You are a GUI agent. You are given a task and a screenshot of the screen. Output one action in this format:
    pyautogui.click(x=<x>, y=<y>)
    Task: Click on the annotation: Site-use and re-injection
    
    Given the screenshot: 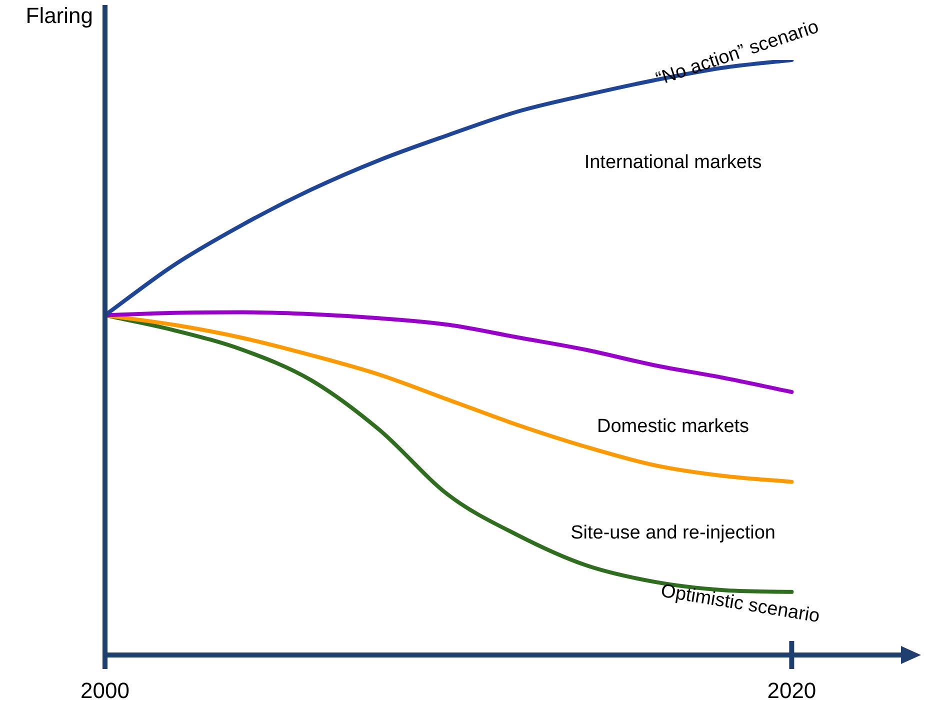 What is the action you would take?
    pyautogui.click(x=673, y=533)
    